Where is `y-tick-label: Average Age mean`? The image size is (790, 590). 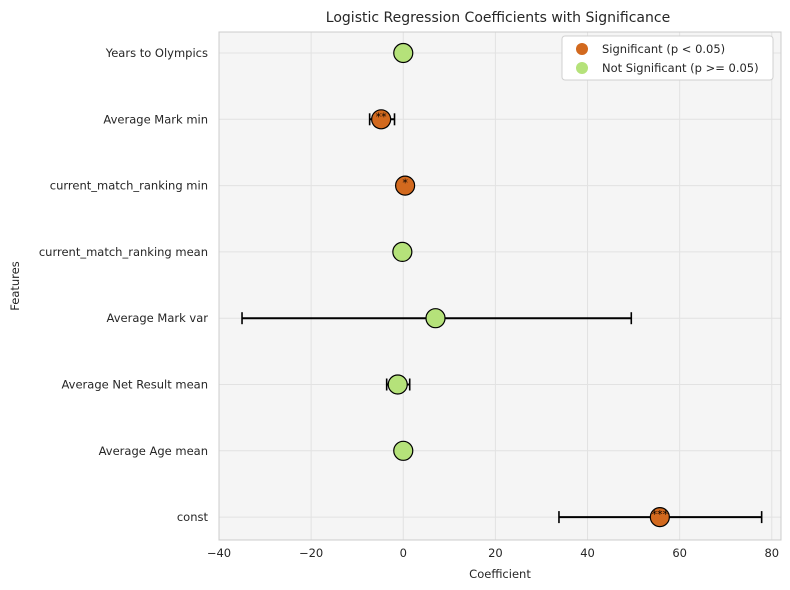
y-tick-label: Average Age mean is located at coordinates (153, 451).